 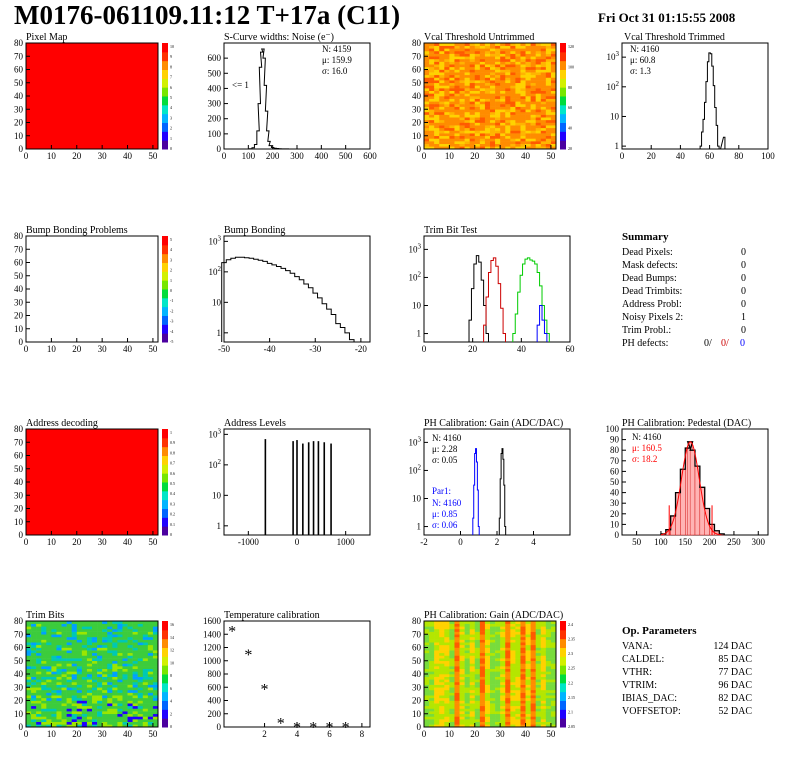 I want to click on temperature-point: *, so click(x=265, y=690).